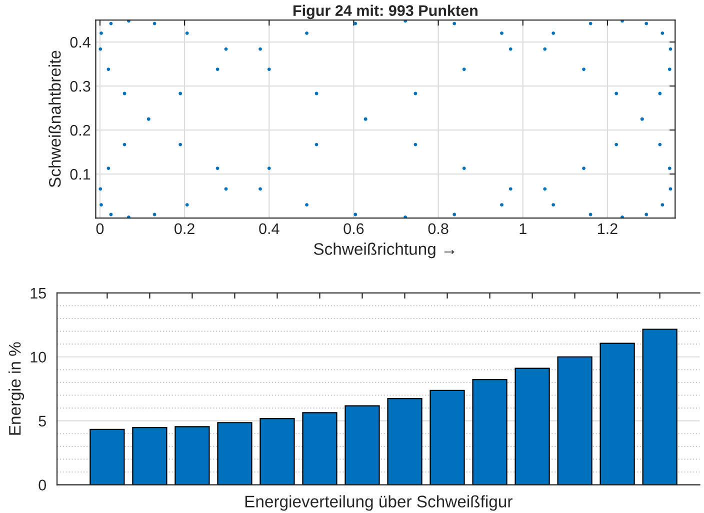 The height and width of the screenshot is (513, 704). Describe the element at coordinates (16, 388) in the screenshot. I see `y-axis-title: Energie in %` at that location.